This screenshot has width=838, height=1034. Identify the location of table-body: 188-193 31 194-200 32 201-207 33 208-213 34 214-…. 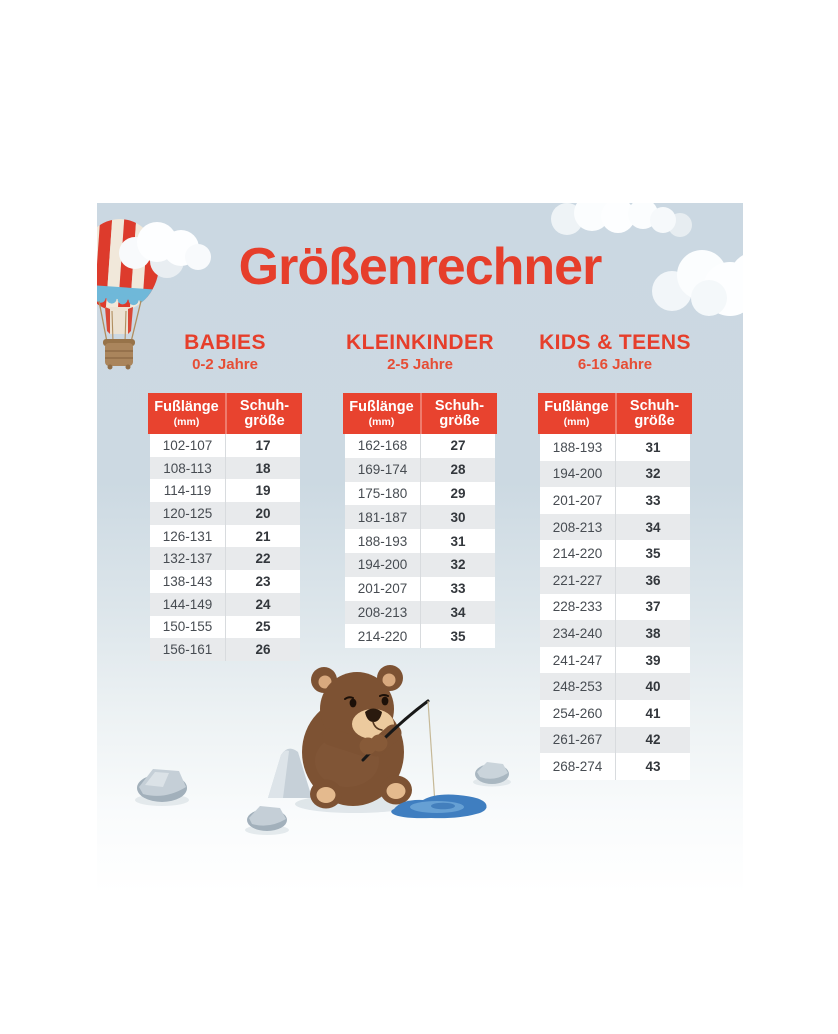
(615, 607).